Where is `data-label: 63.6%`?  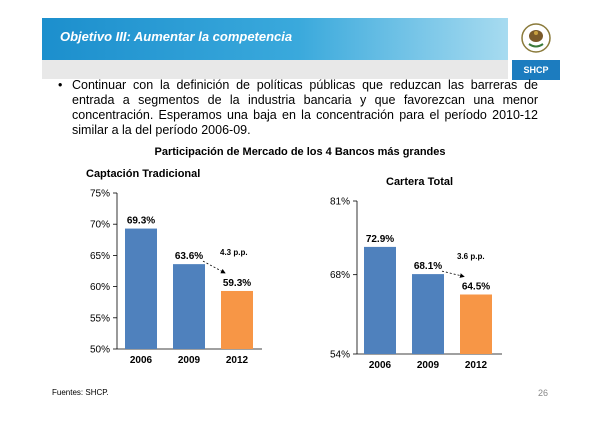
data-label: 63.6% is located at coordinates (189, 256).